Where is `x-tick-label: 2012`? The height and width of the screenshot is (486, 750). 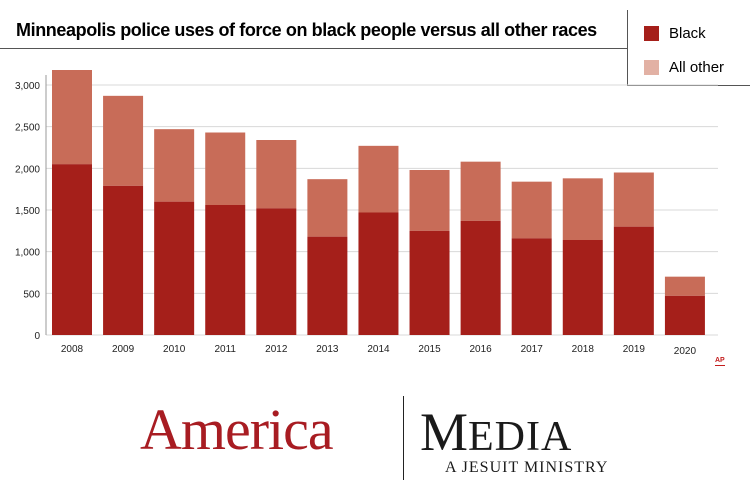 x-tick-label: 2012 is located at coordinates (276, 349).